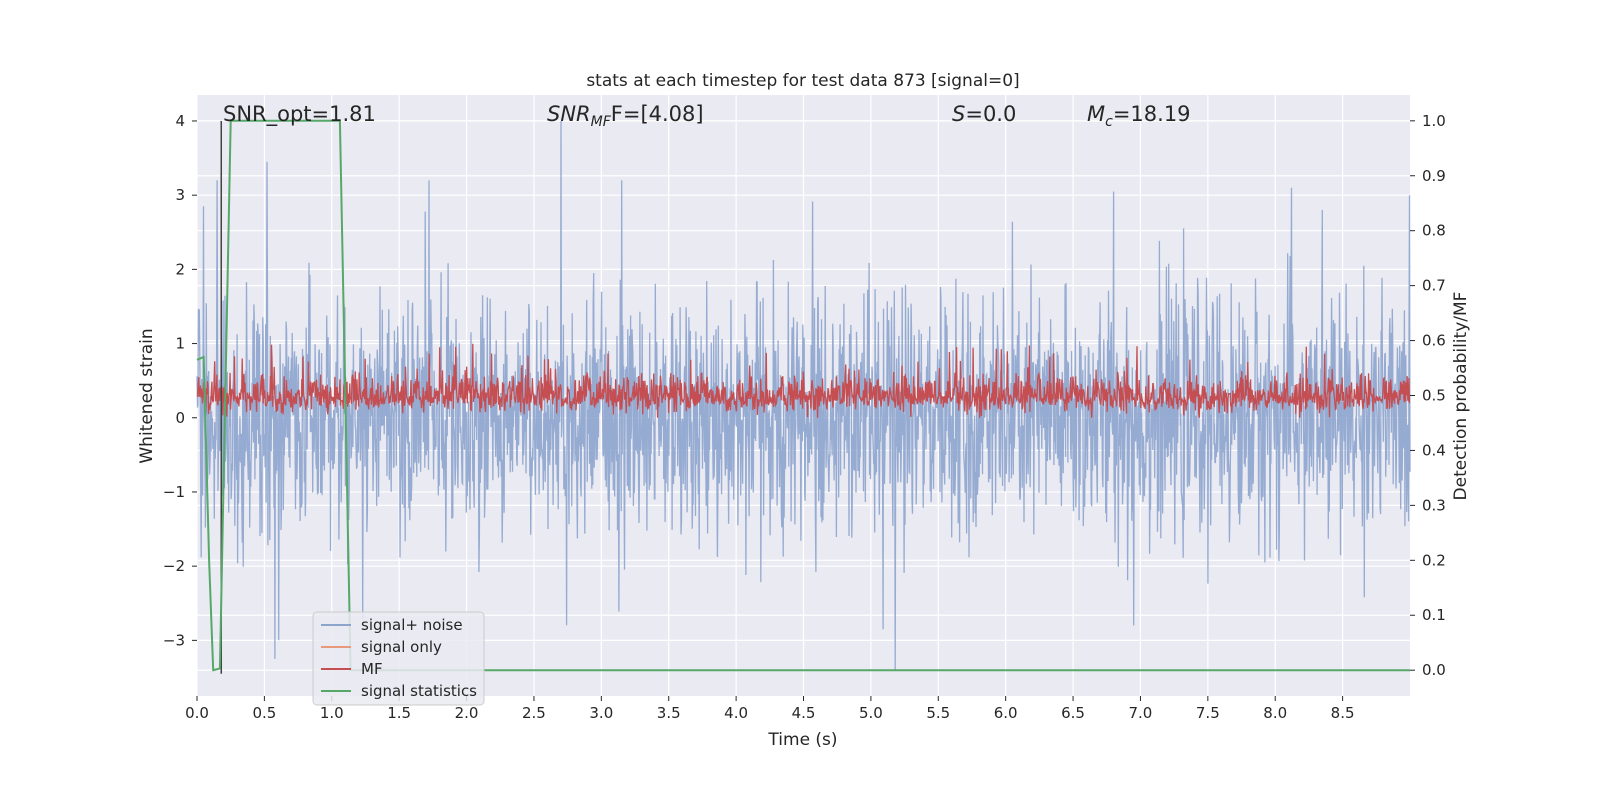  What do you see at coordinates (1096, 114) in the screenshot?
I see `mc-main: M` at bounding box center [1096, 114].